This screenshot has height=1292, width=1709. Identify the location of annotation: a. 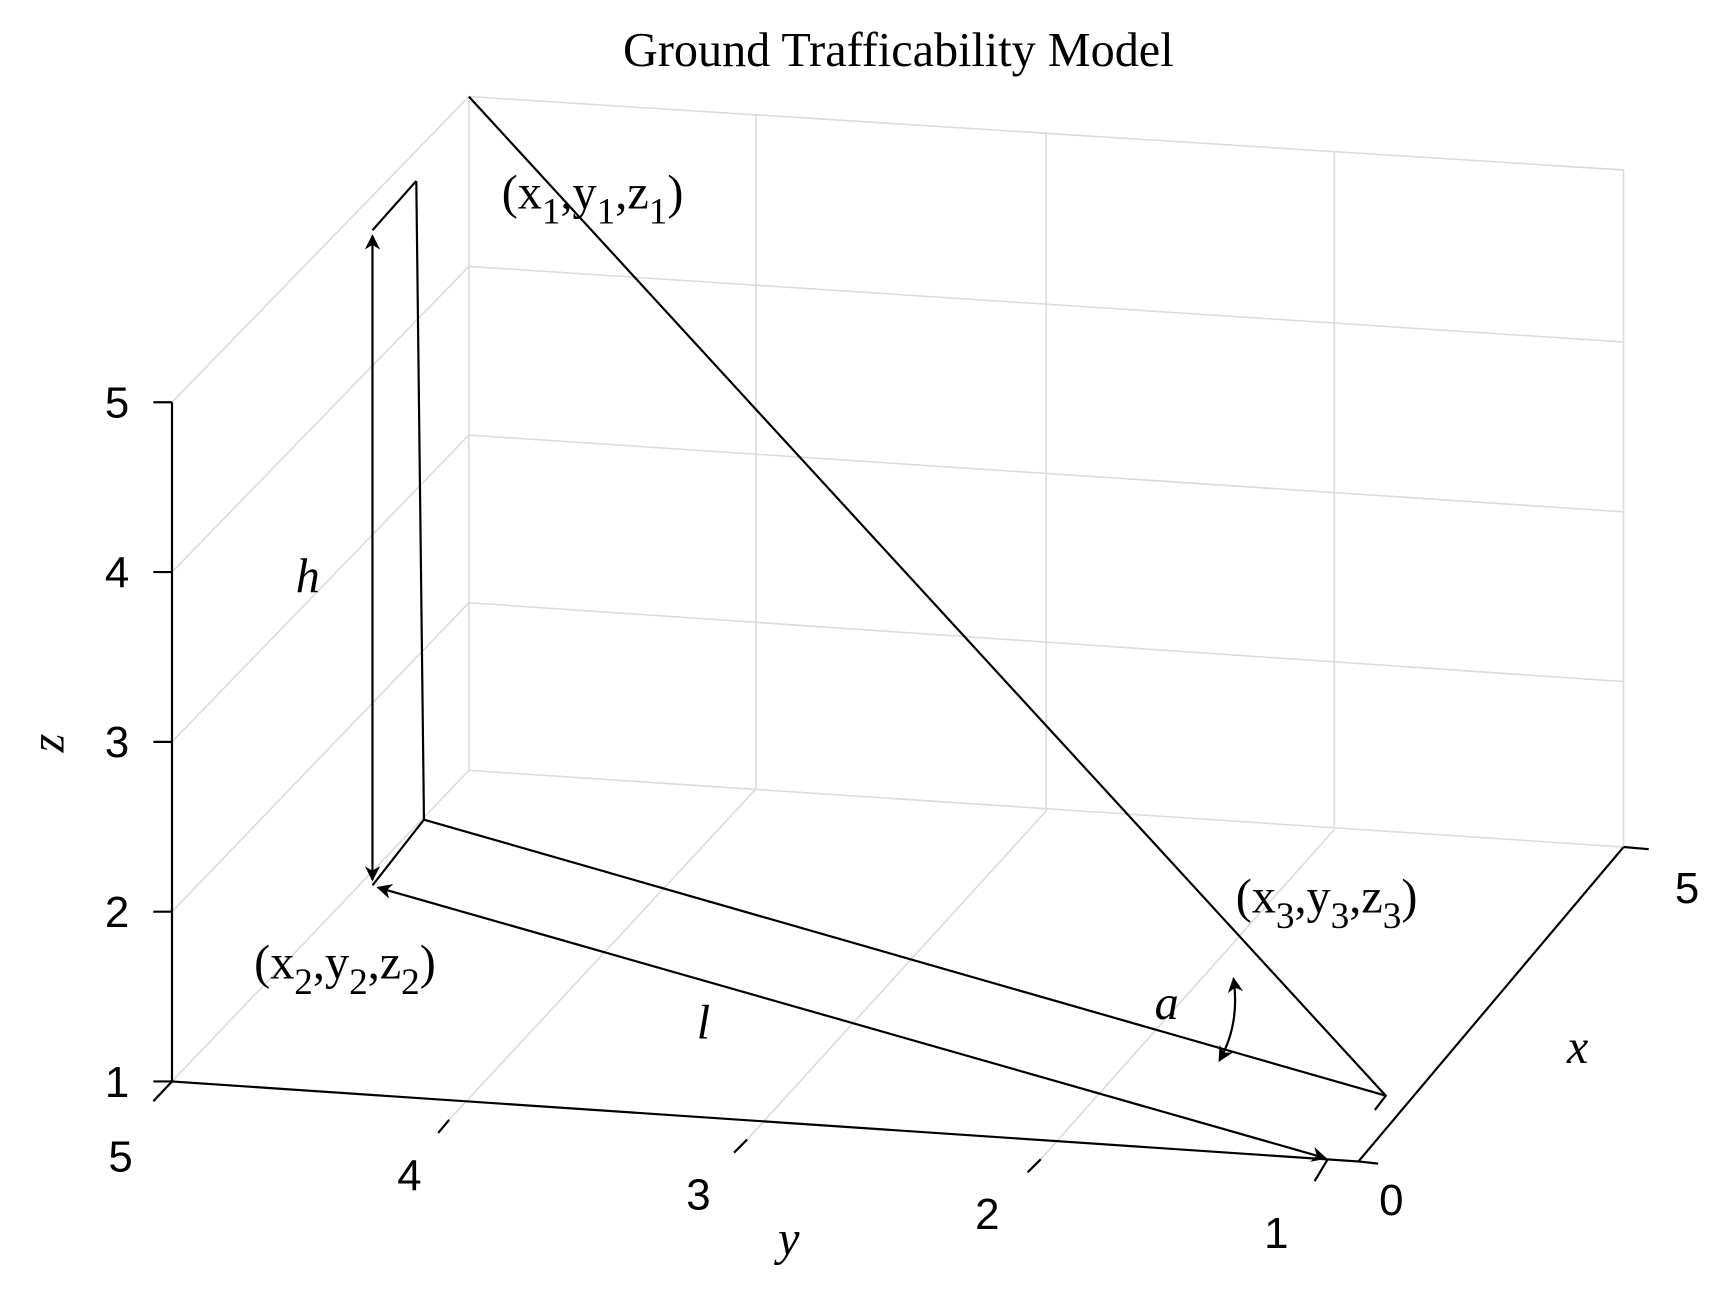
(1167, 1003).